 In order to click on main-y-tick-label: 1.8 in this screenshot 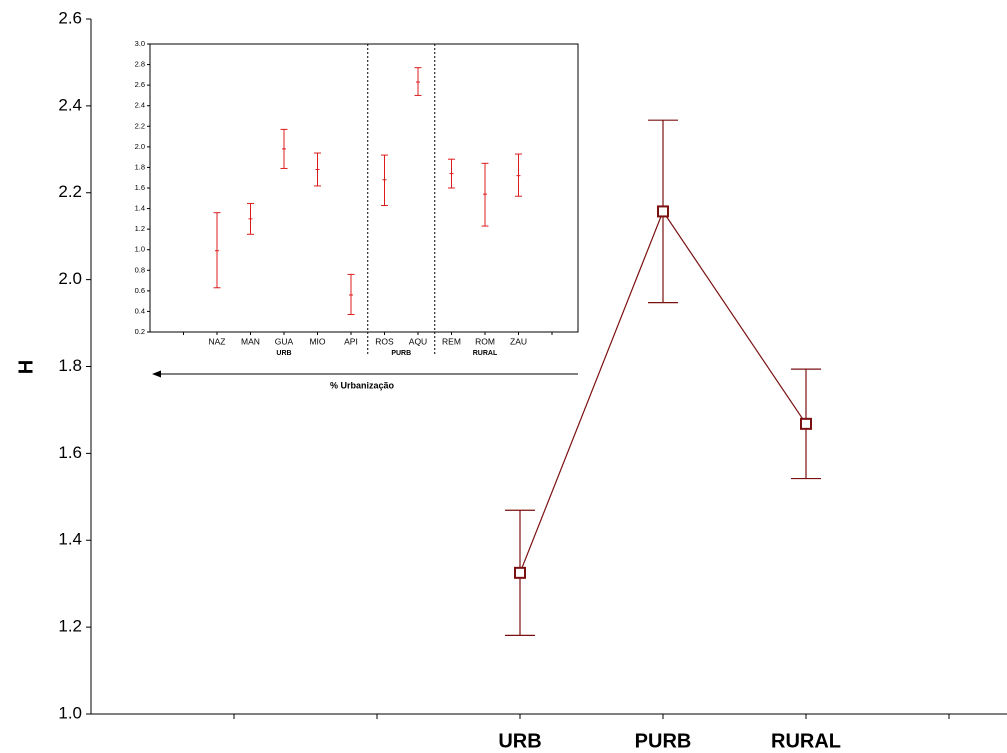, I will do `click(70, 365)`.